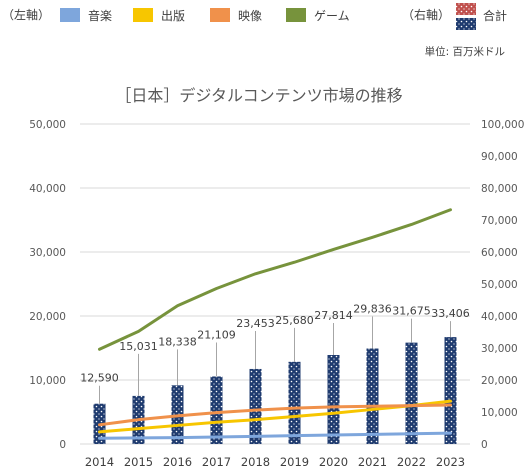  What do you see at coordinates (216, 334) in the screenshot?
I see `data-label-total: 21,109` at bounding box center [216, 334].